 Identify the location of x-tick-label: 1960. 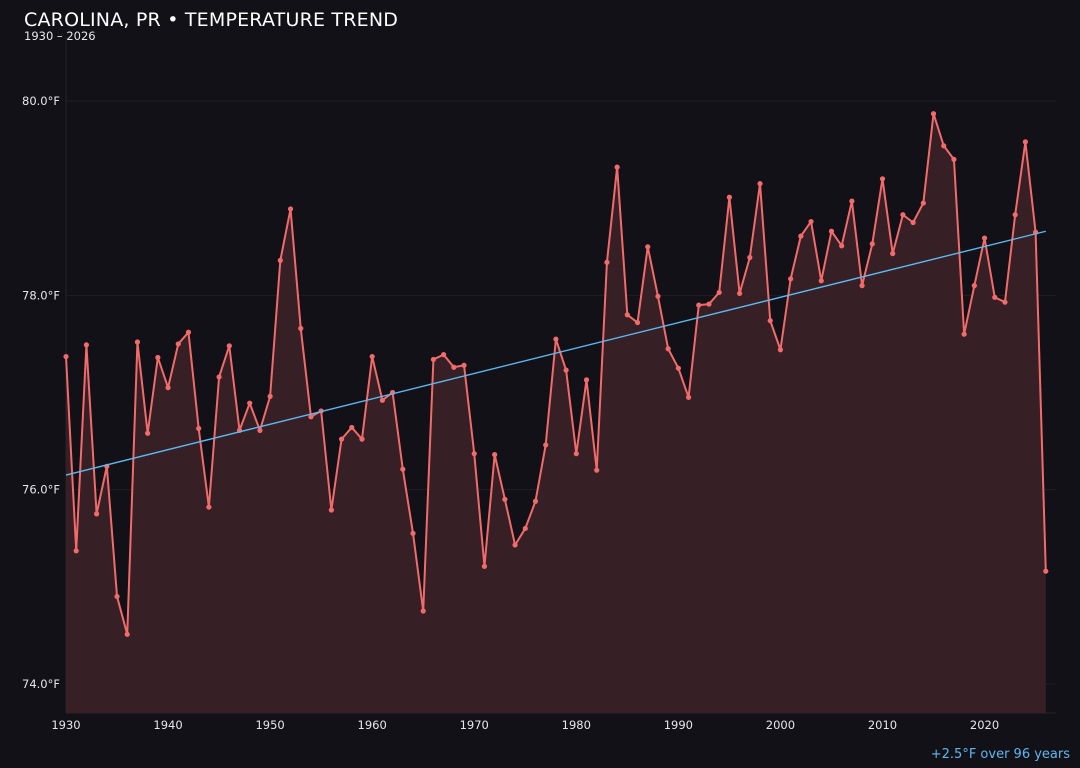
(372, 725).